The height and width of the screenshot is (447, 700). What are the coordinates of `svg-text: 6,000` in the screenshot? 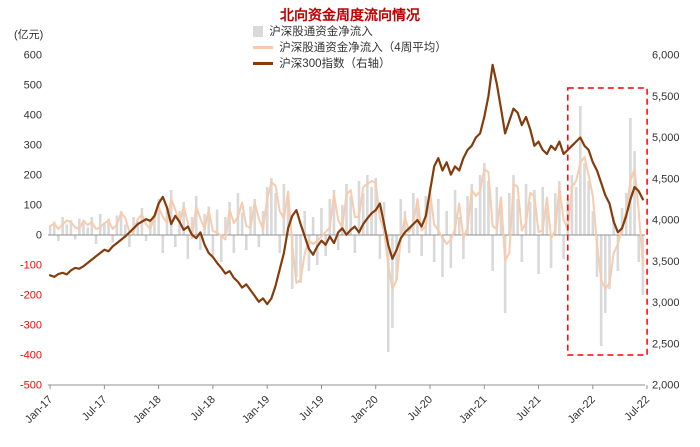 It's located at (666, 56).